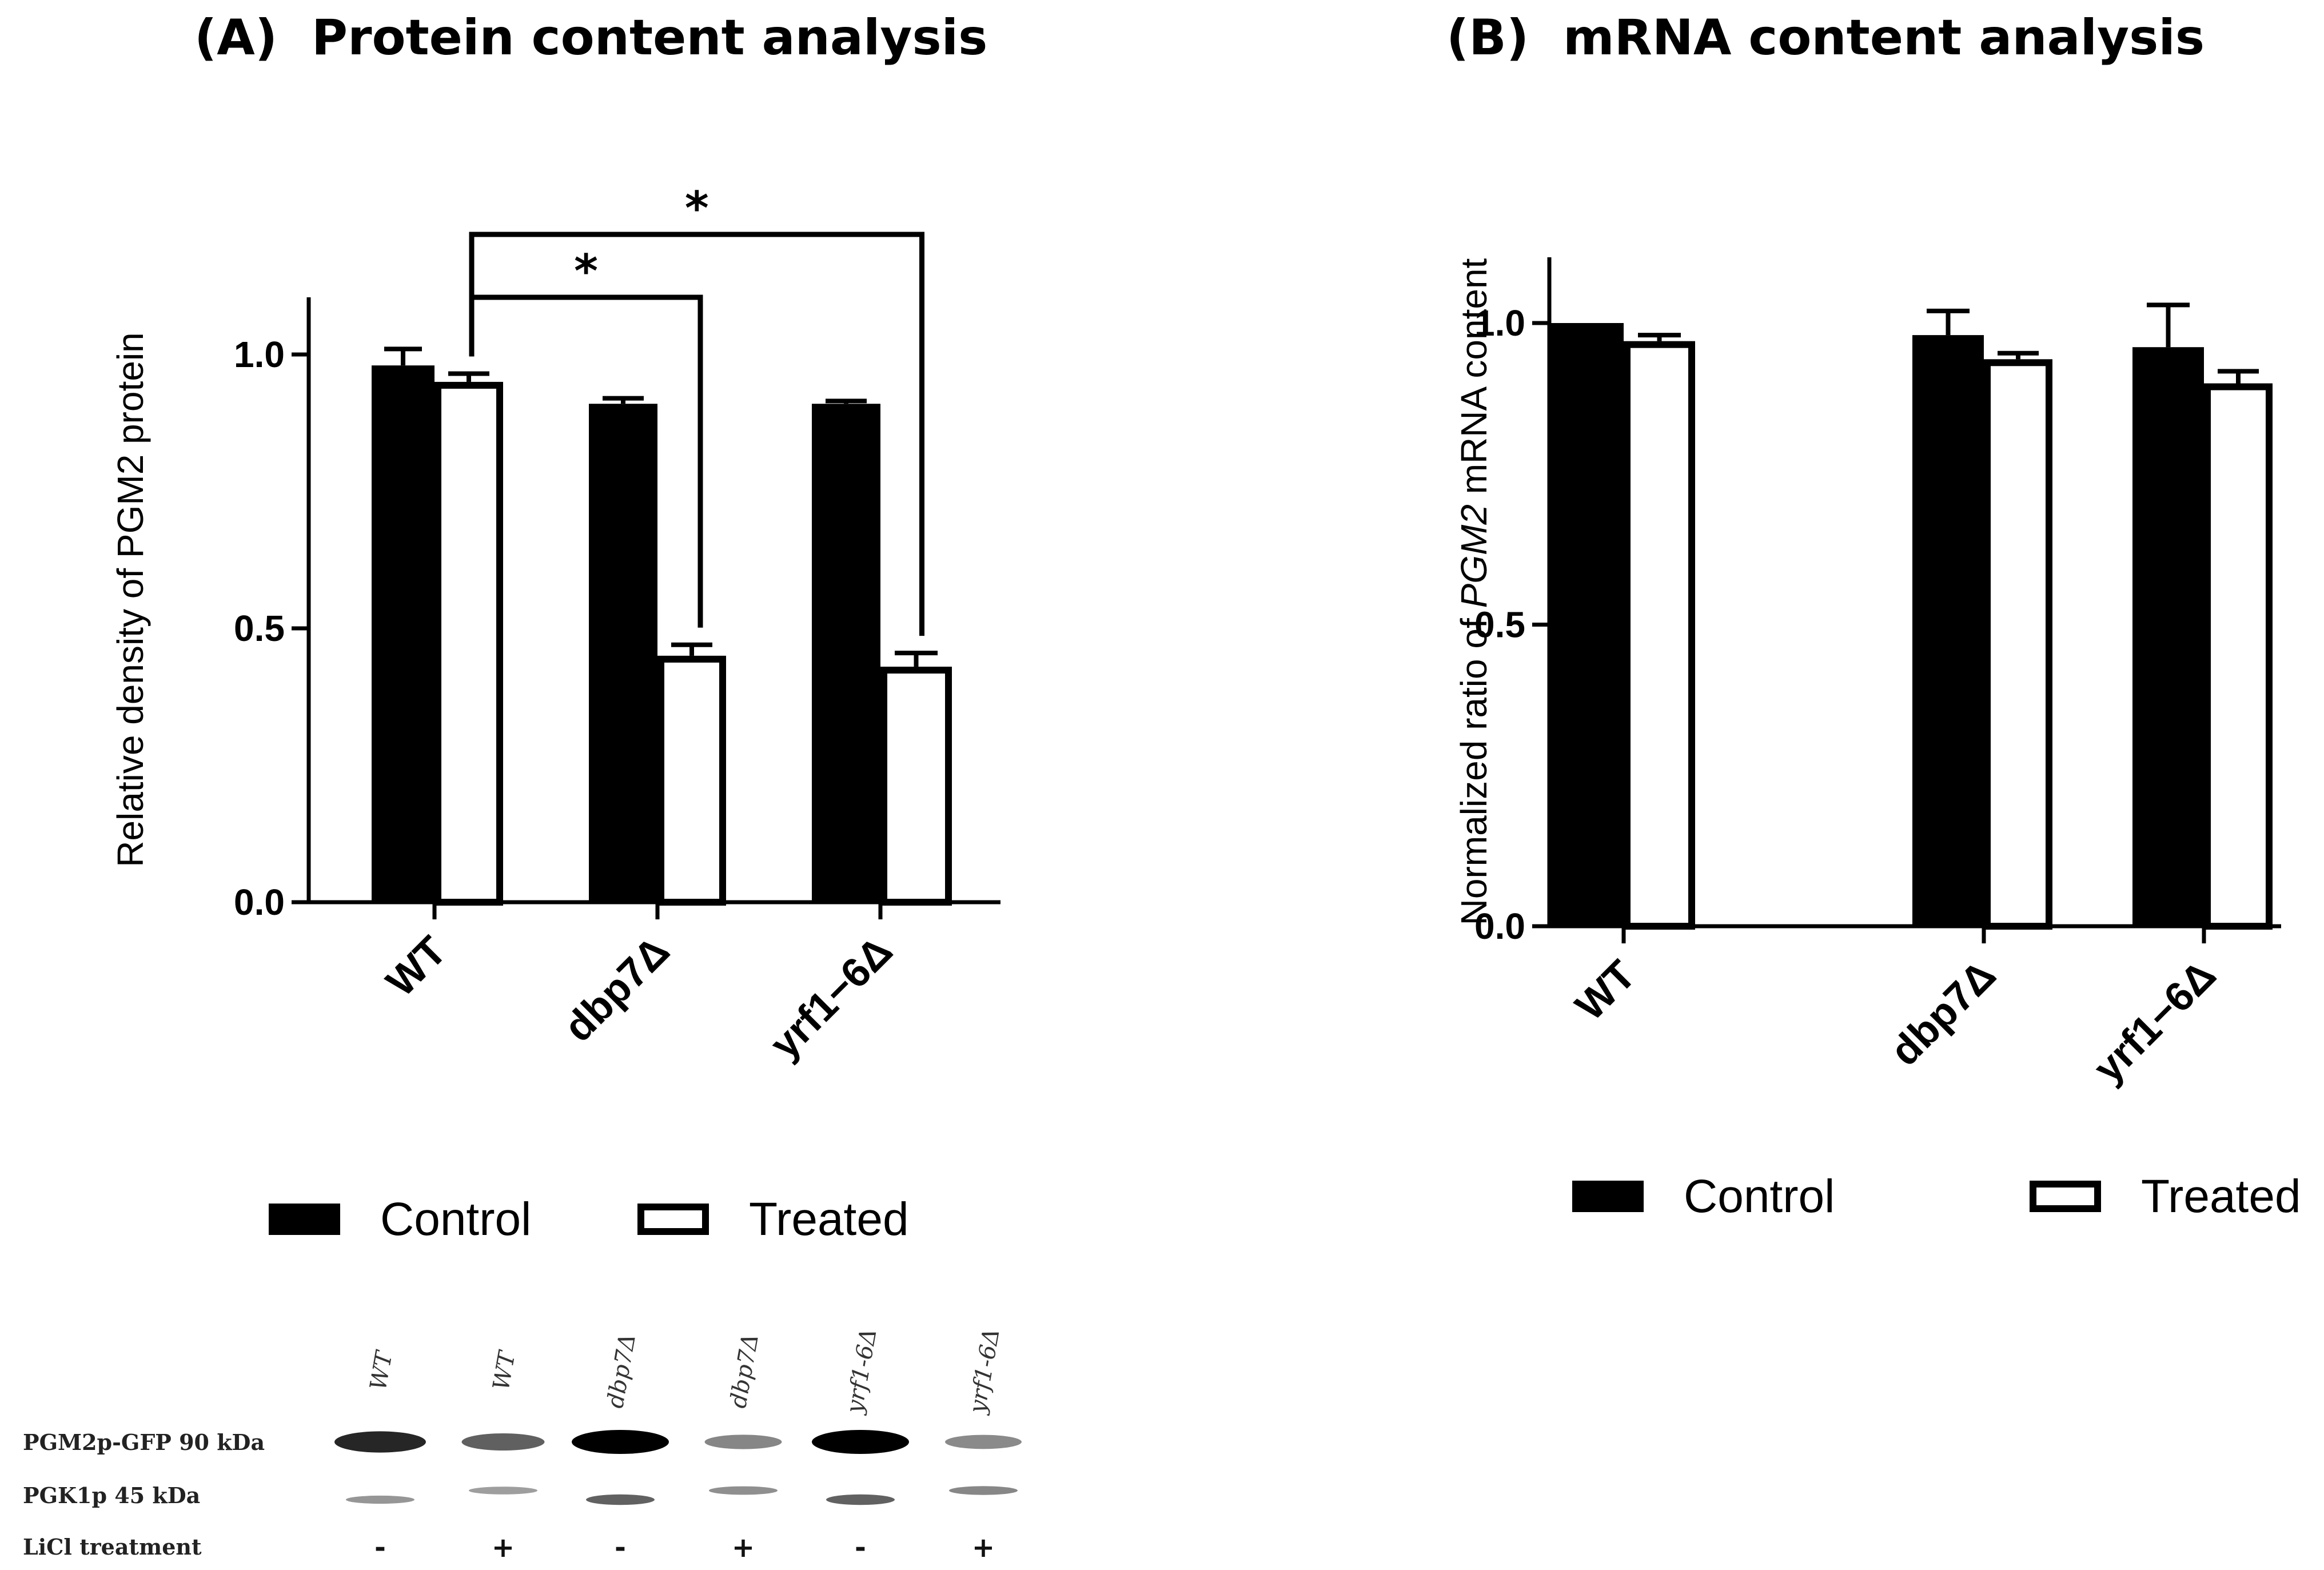  I want to click on y-axis-title-part: mRNA content, so click(1473, 381).